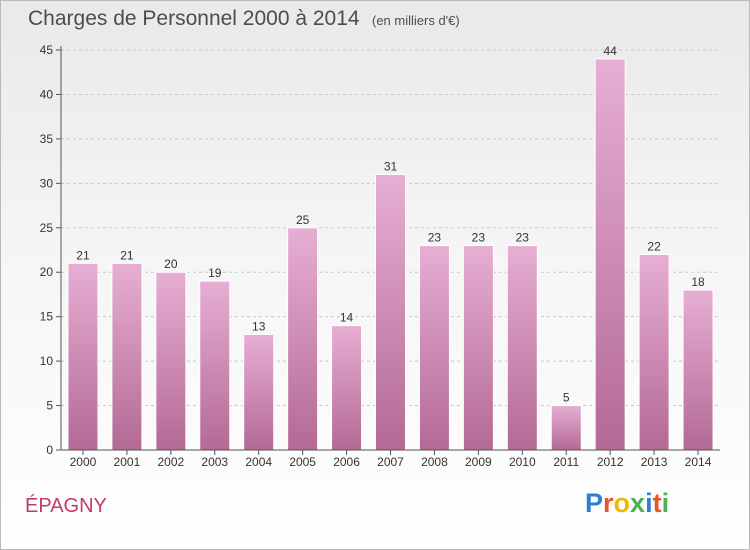  What do you see at coordinates (522, 462) in the screenshot?
I see `x-tick-label: 2010` at bounding box center [522, 462].